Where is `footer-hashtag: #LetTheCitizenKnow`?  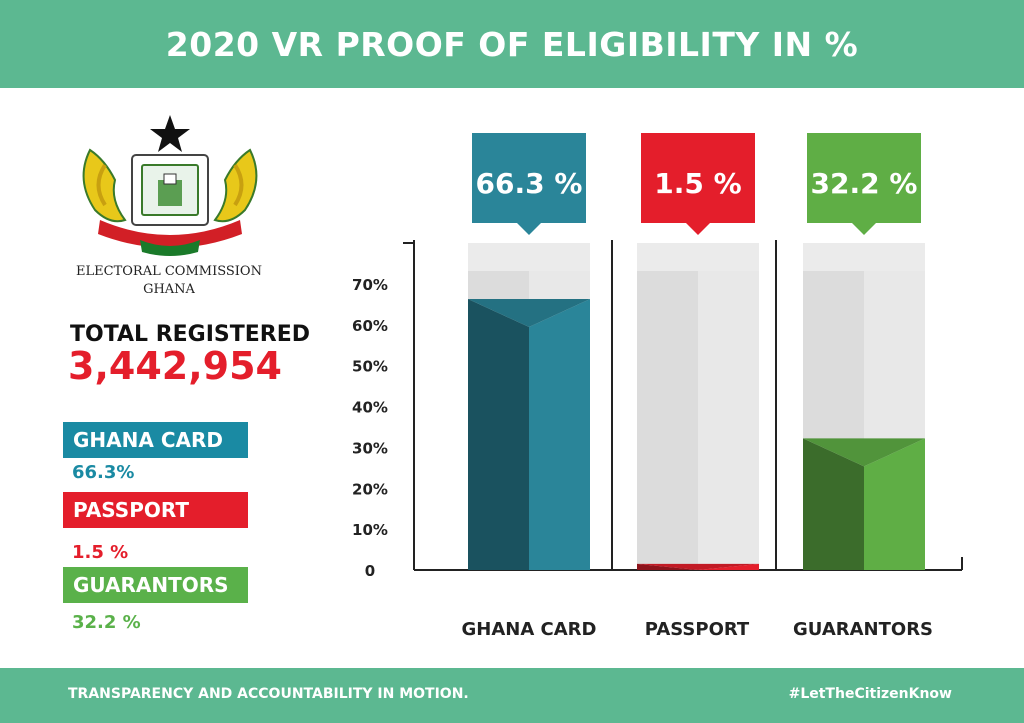
footer-hashtag: #LetTheCitizenKnow is located at coordinates (870, 694).